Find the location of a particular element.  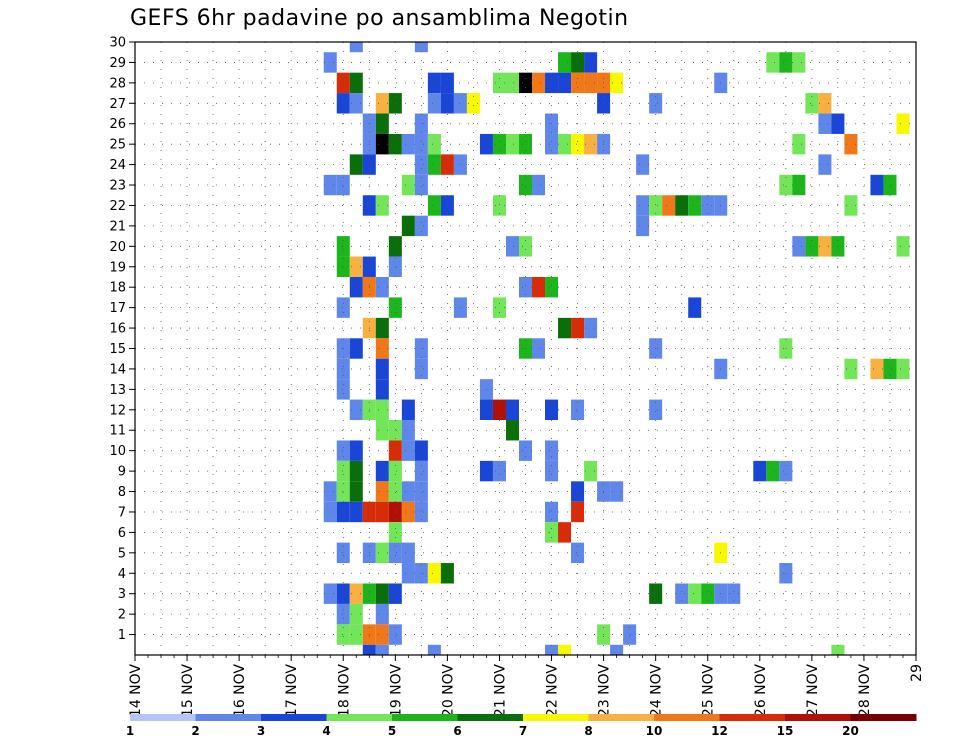

colorbar-label: 1 is located at coordinates (130, 731).